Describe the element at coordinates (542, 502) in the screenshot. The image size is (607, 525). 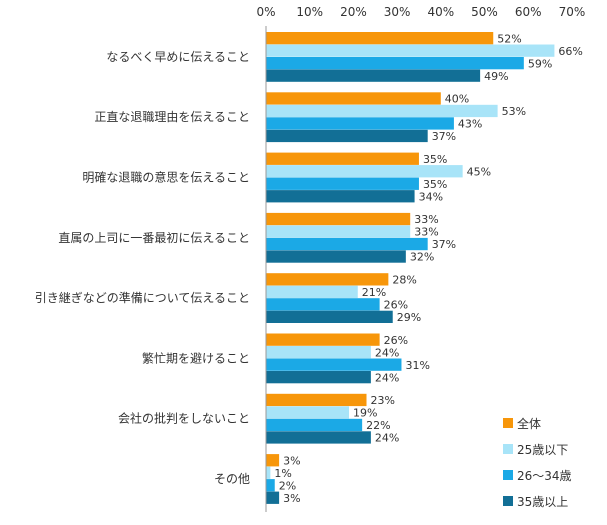
I see `legend-label: 35歳以上` at that location.